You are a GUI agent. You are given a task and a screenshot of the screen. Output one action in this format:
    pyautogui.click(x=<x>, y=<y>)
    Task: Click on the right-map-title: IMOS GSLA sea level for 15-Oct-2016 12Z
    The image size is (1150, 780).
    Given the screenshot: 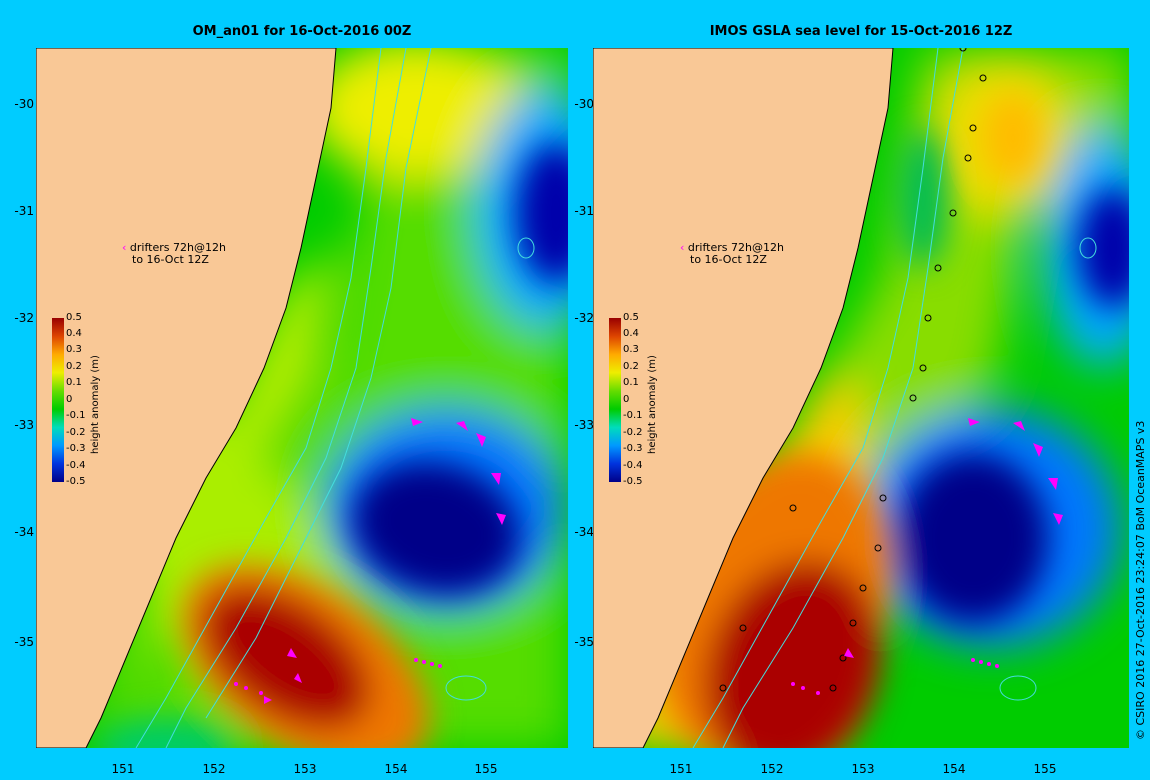 What is the action you would take?
    pyautogui.click(x=861, y=31)
    